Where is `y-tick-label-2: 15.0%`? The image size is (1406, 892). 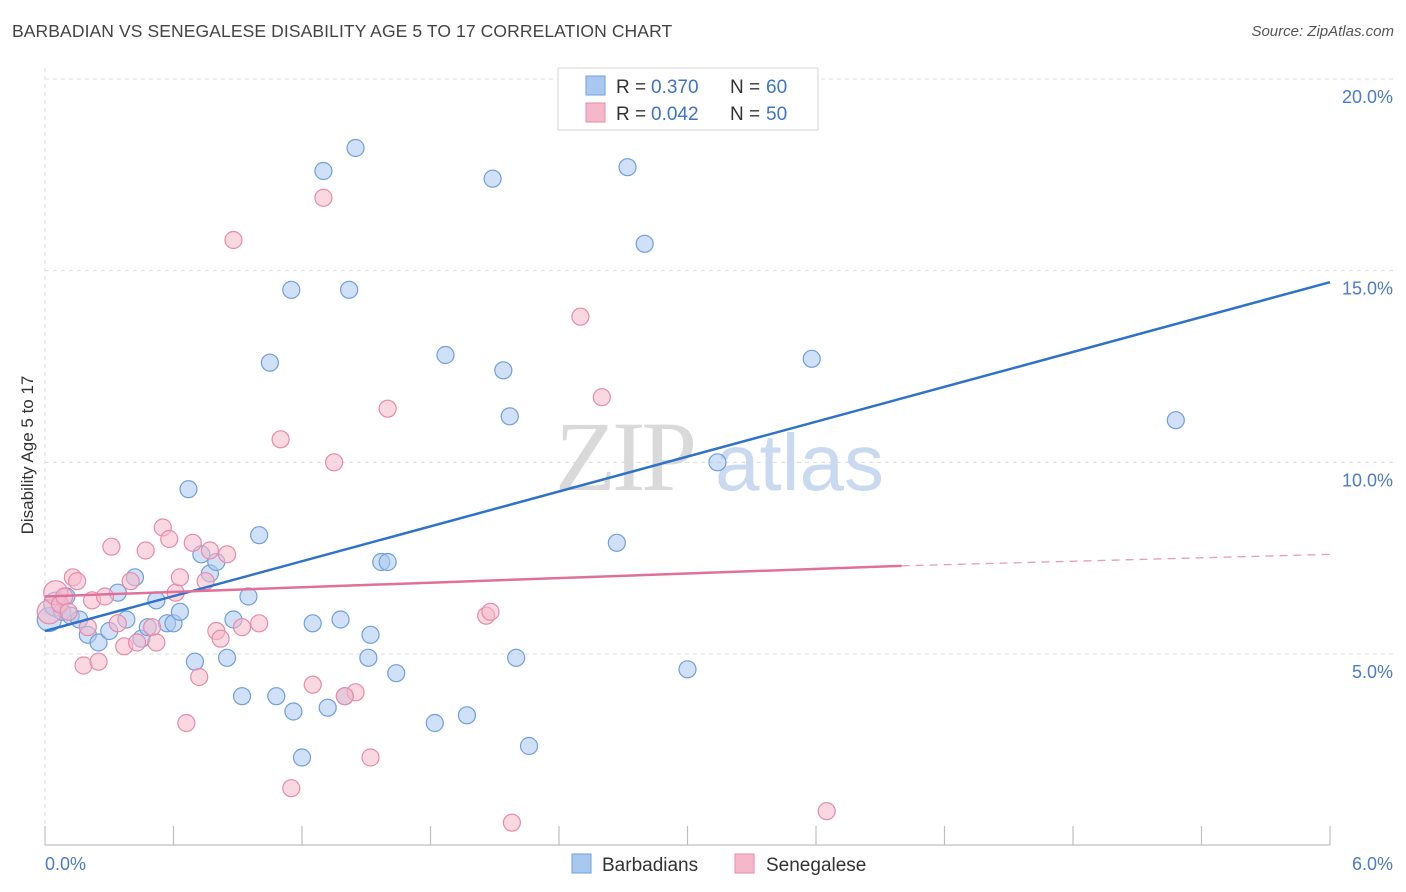
y-tick-label-2: 15.0% is located at coordinates (1367, 289).